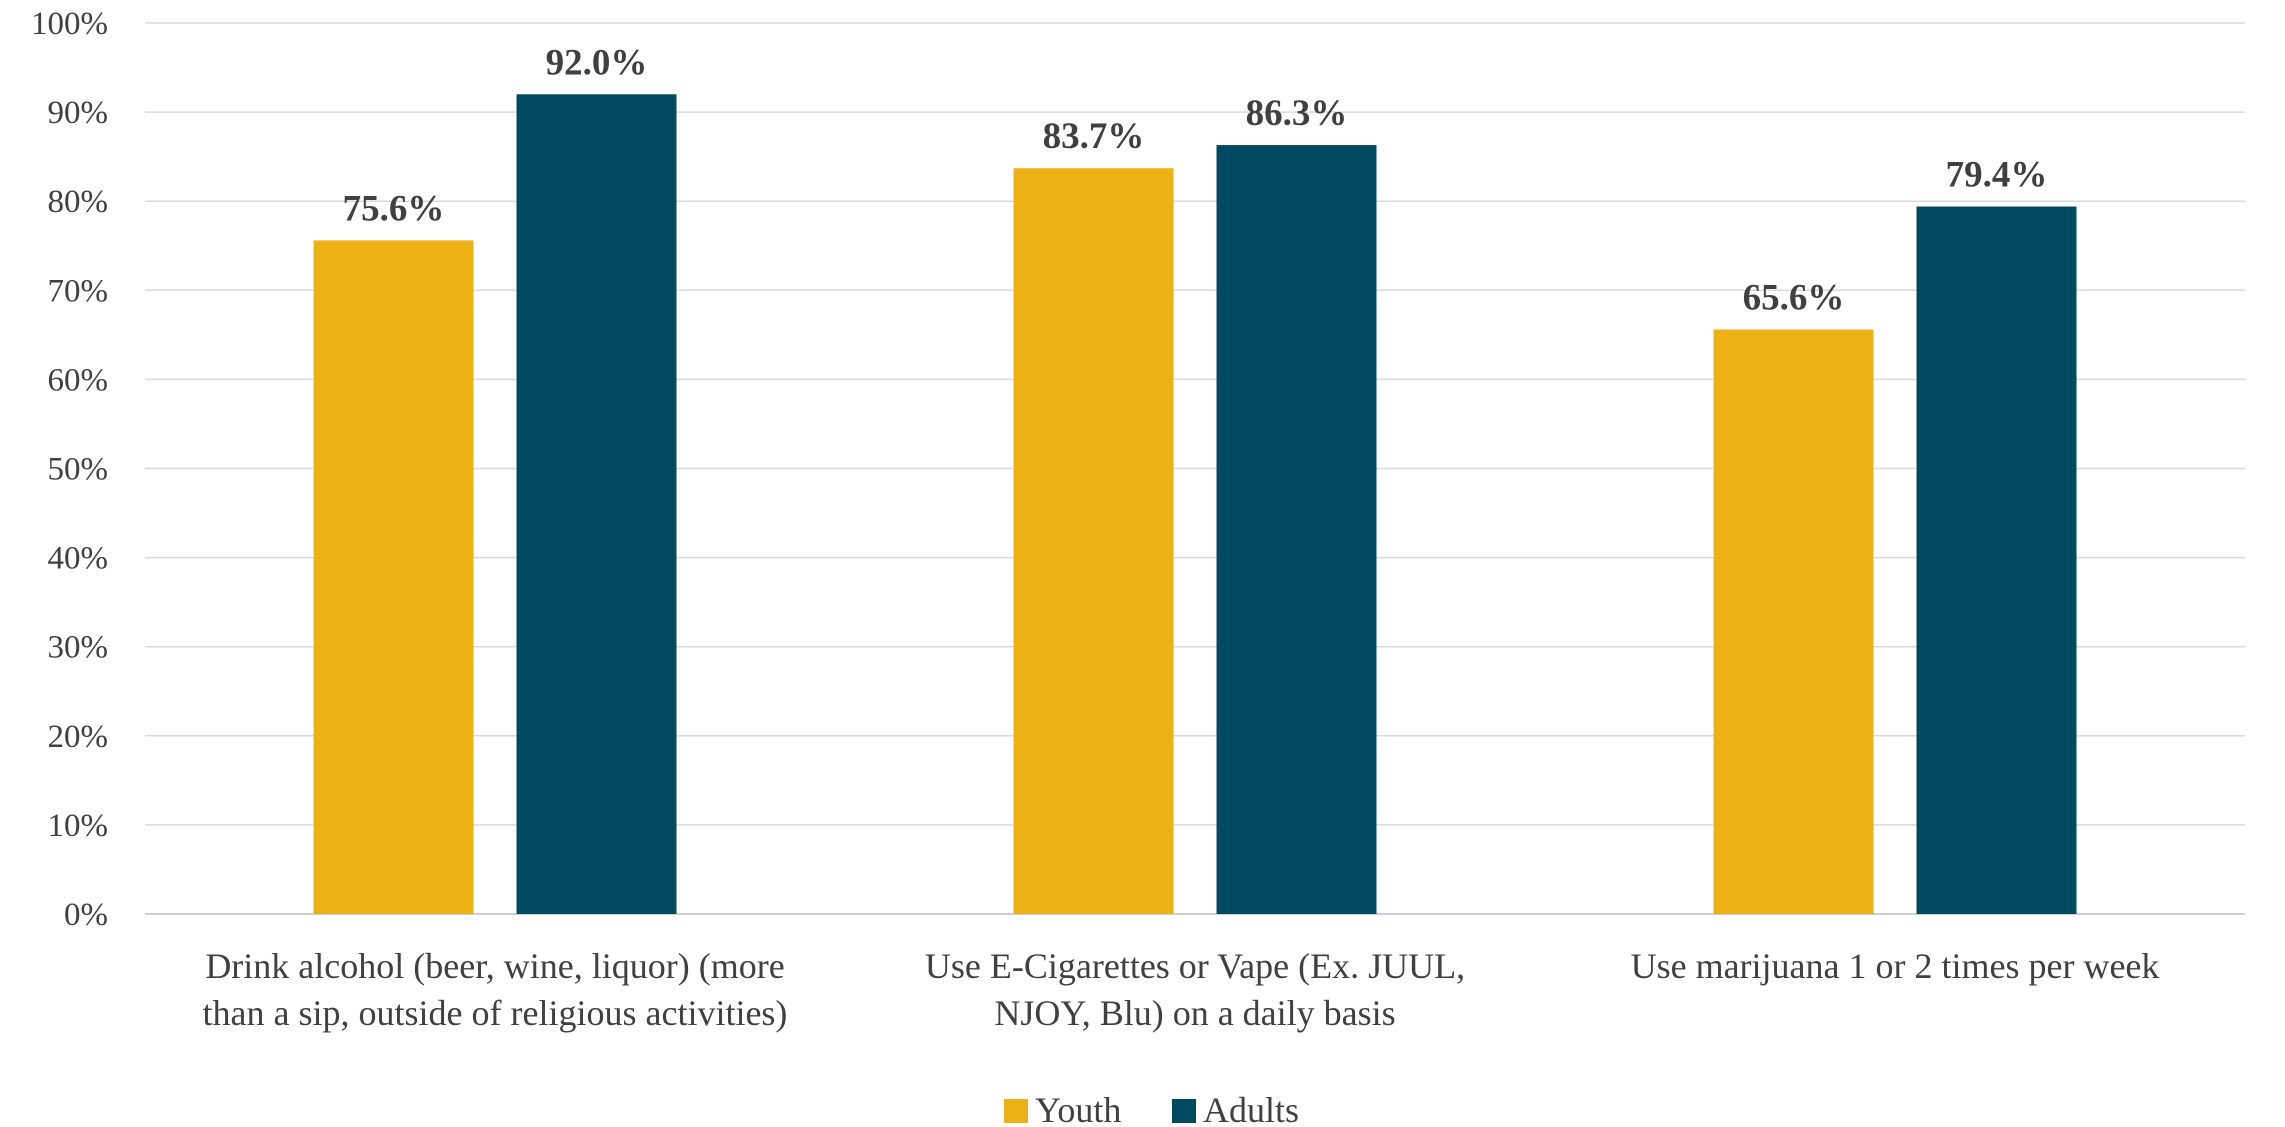 The image size is (2285, 1127). I want to click on data-label-youth: 65.6%, so click(1794, 298).